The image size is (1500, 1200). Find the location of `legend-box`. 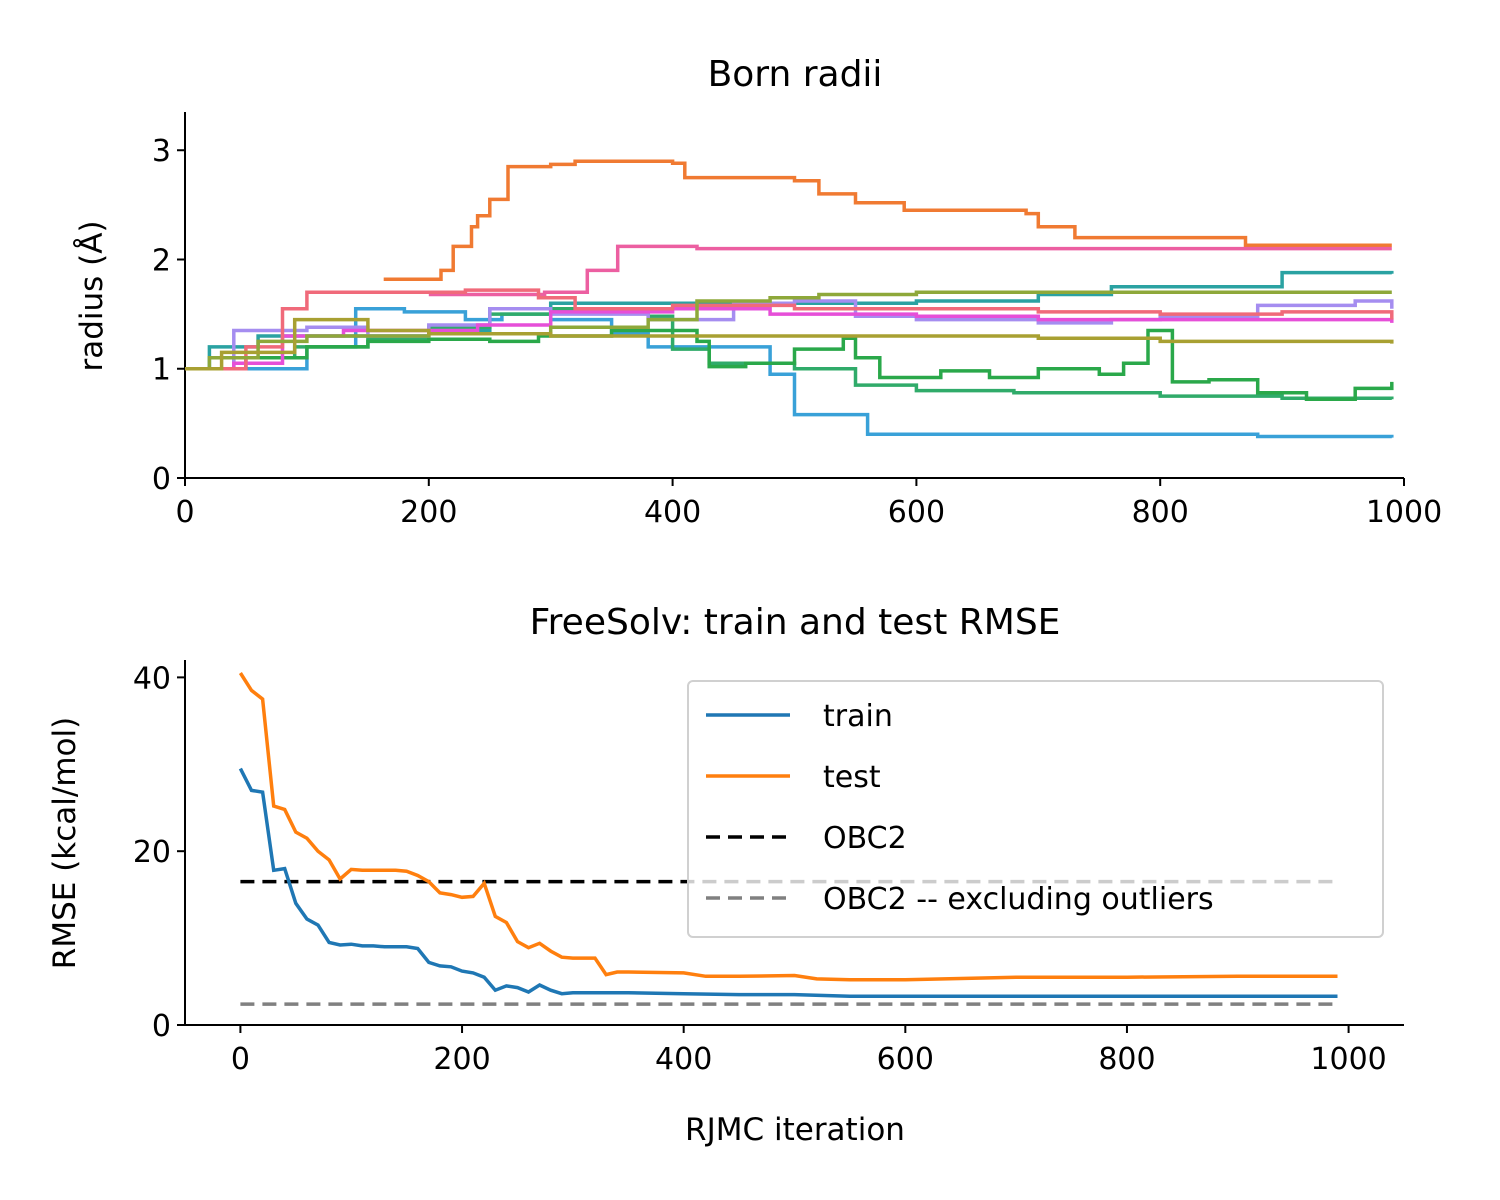

legend-box is located at coordinates (1035, 809).